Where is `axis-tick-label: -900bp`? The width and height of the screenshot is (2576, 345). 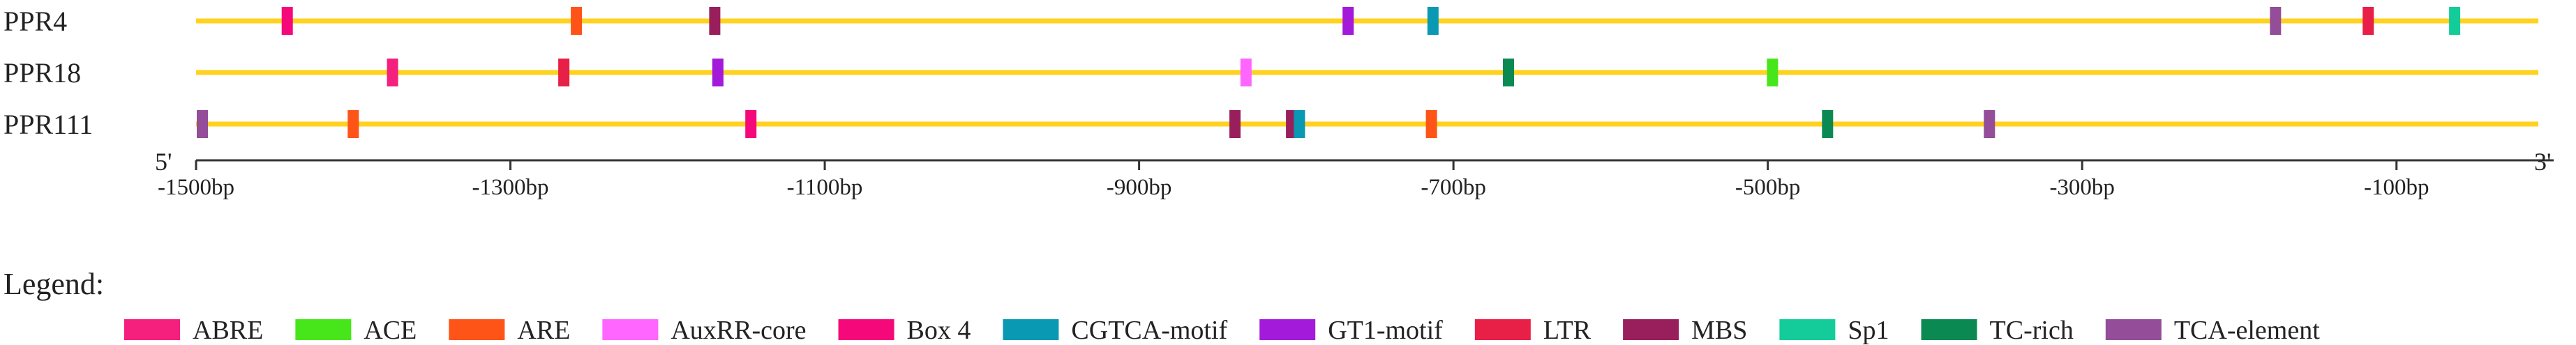
axis-tick-label: -900bp is located at coordinates (1139, 187).